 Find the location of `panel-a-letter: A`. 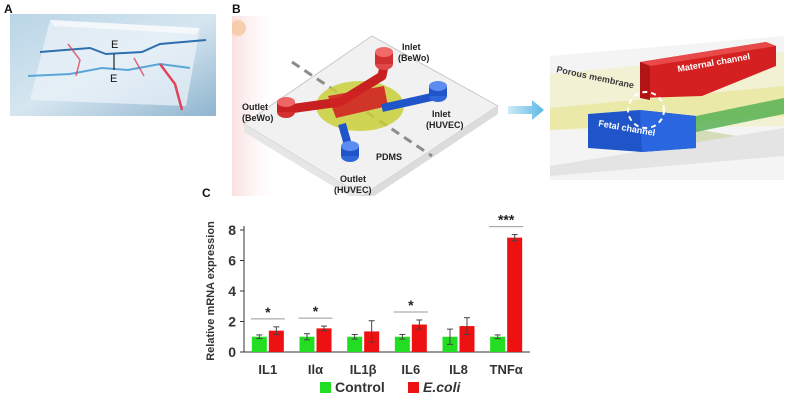

panel-a-letter: A is located at coordinates (8, 9).